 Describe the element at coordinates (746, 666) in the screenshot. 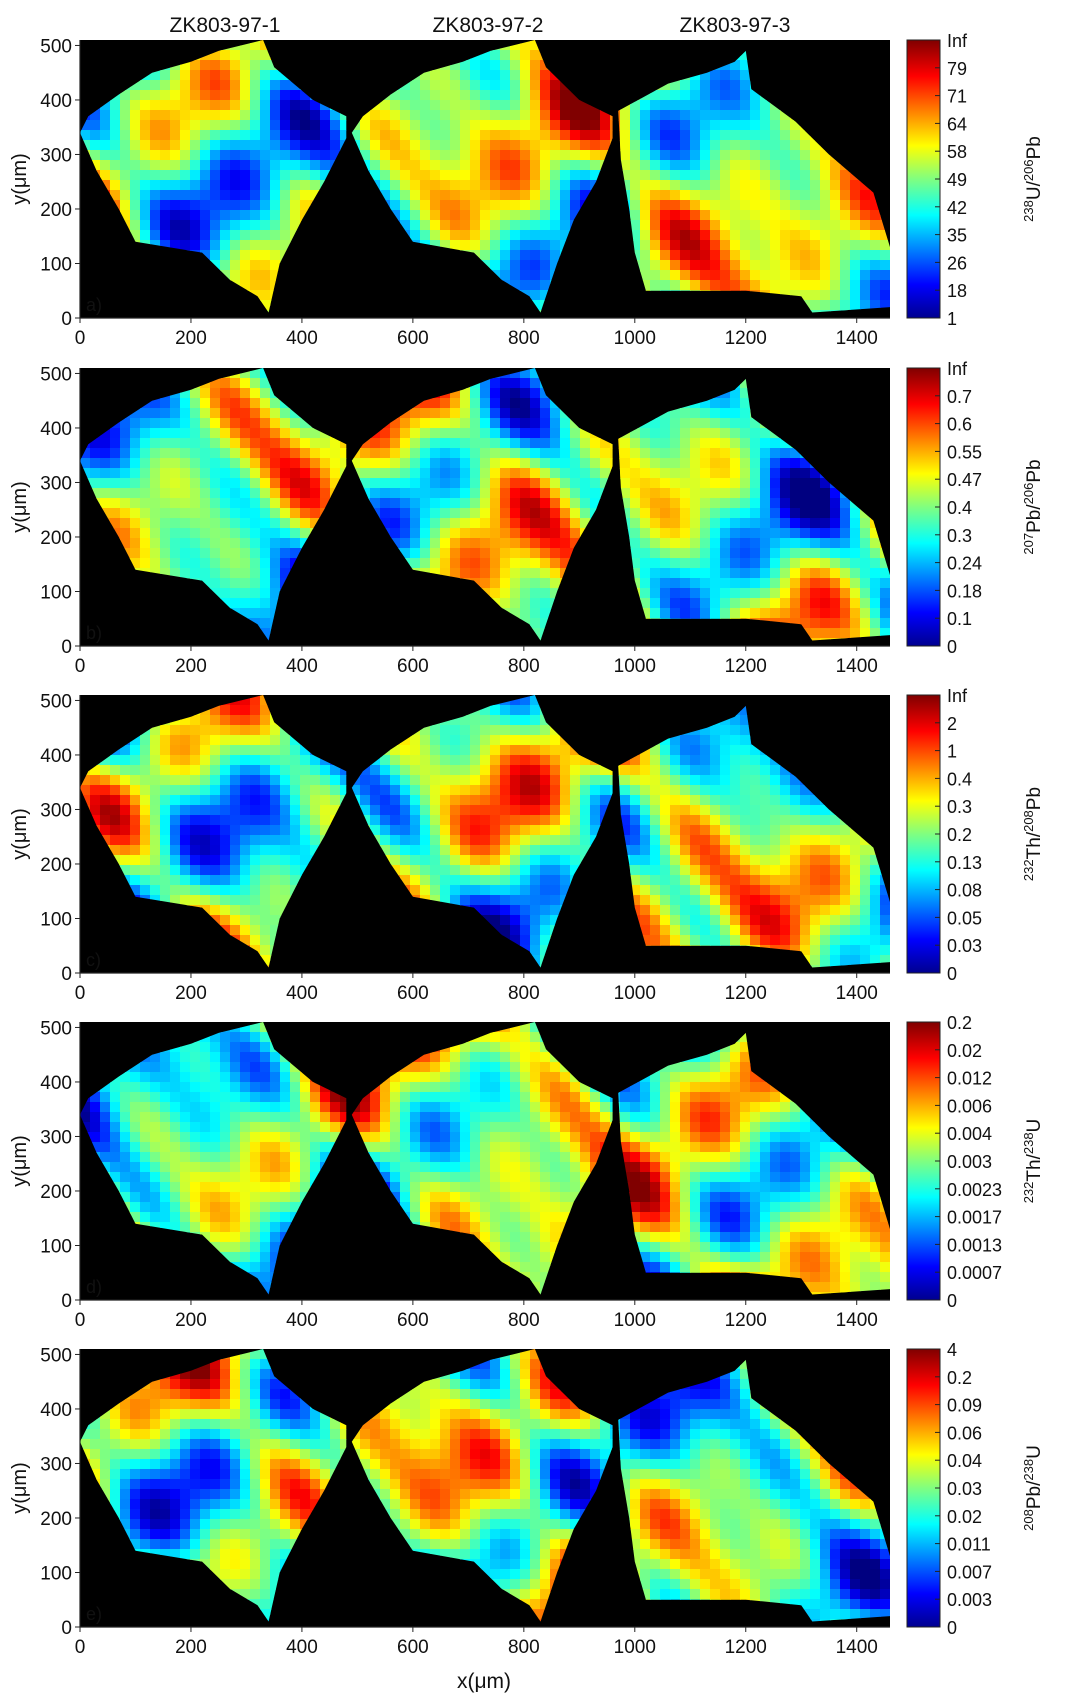

I see `x-tick-label: 1200` at that location.